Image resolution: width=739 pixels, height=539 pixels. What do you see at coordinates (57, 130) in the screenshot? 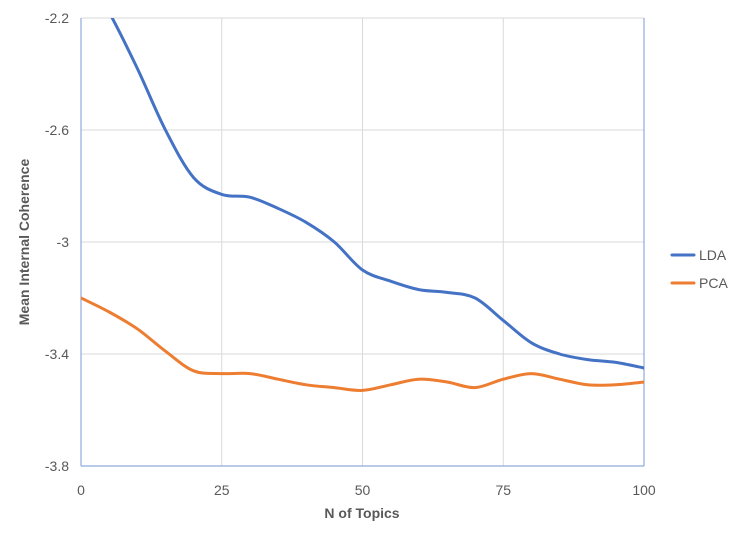
I see `y-tick-label: -2.6` at bounding box center [57, 130].